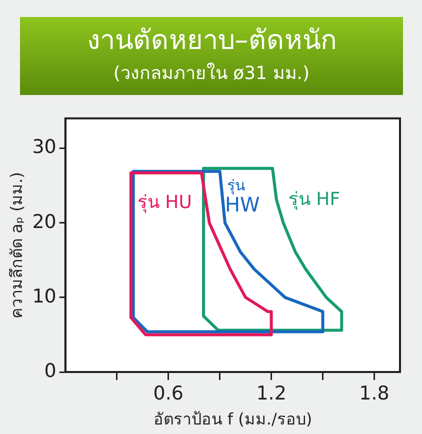 Image resolution: width=422 pixels, height=434 pixels. I want to click on series-label: รุ่น HW, so click(242, 196).